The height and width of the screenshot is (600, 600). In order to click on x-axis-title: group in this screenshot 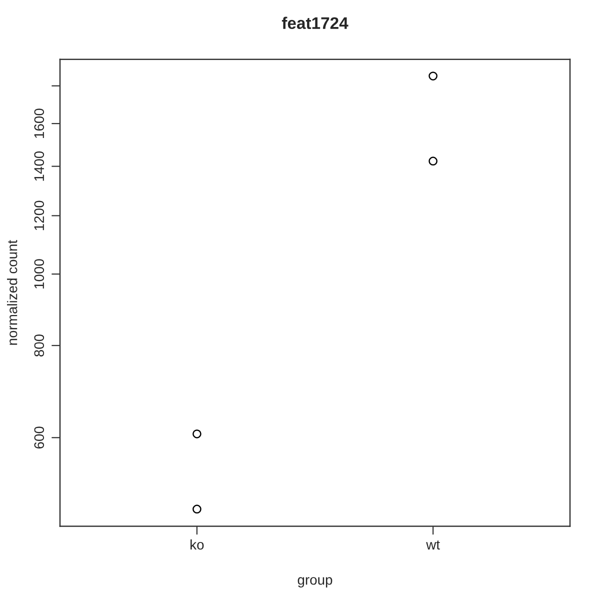, I will do `click(315, 582)`.